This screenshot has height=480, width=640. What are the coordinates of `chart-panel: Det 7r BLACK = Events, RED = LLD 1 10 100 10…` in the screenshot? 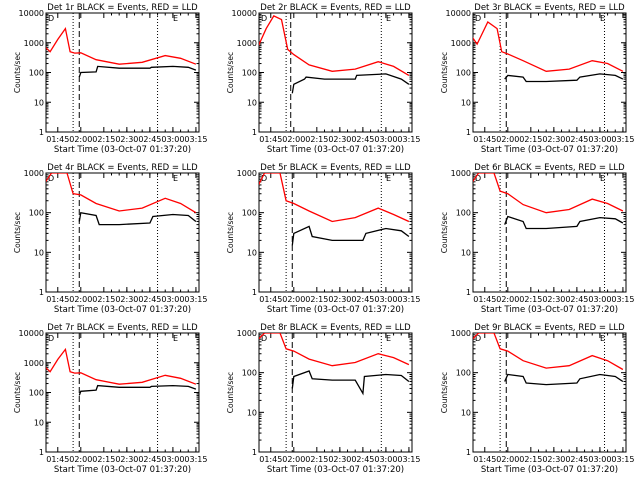 It's located at (110, 399).